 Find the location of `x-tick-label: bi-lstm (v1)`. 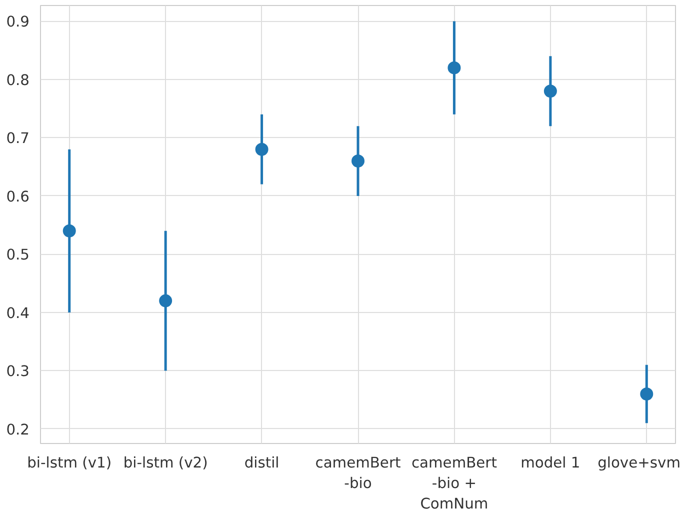

x-tick-label: bi-lstm (v1) is located at coordinates (69, 463).